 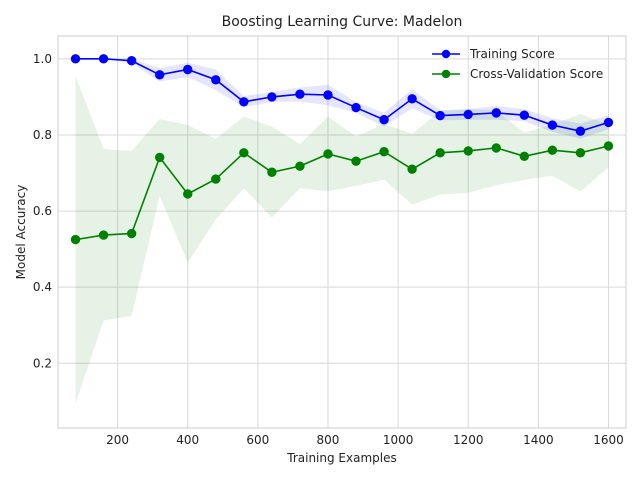 What do you see at coordinates (21, 232) in the screenshot?
I see `y-axis-title: Model Accuracy` at bounding box center [21, 232].